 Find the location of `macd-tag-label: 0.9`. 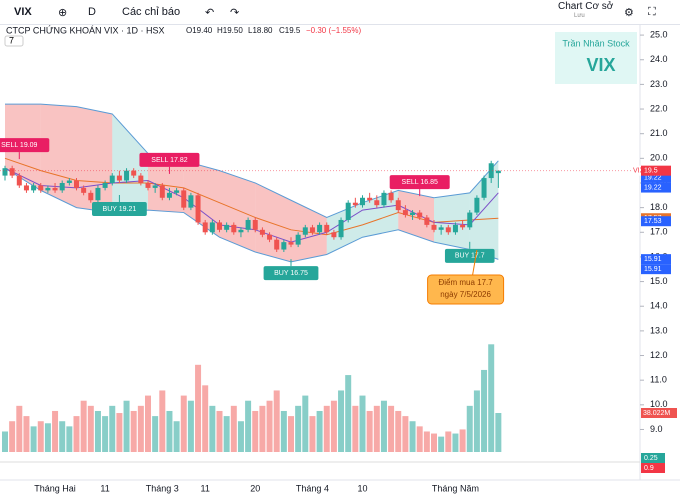

macd-tag-label: 0.9 is located at coordinates (649, 468).